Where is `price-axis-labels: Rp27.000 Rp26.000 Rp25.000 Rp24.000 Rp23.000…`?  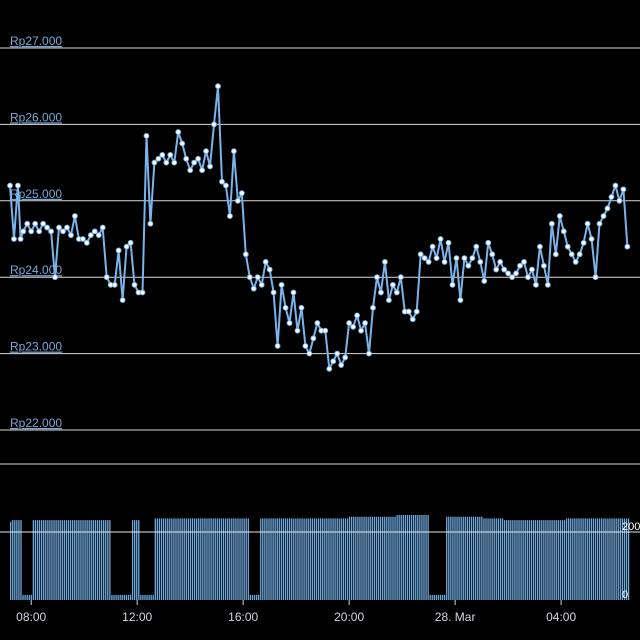
price-axis-labels: Rp27.000 Rp26.000 Rp25.000 Rp24.000 Rp23.000… is located at coordinates (36, 232).